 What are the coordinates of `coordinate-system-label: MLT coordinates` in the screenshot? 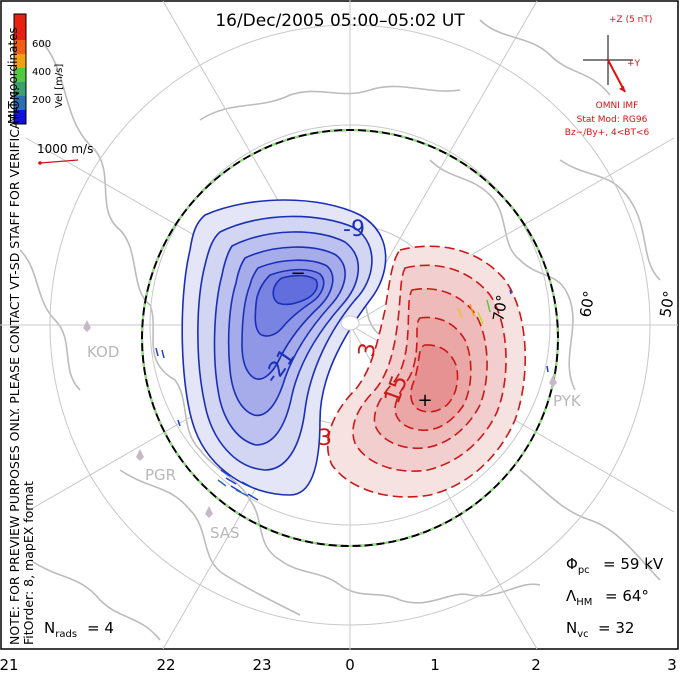 It's located at (13, 75).